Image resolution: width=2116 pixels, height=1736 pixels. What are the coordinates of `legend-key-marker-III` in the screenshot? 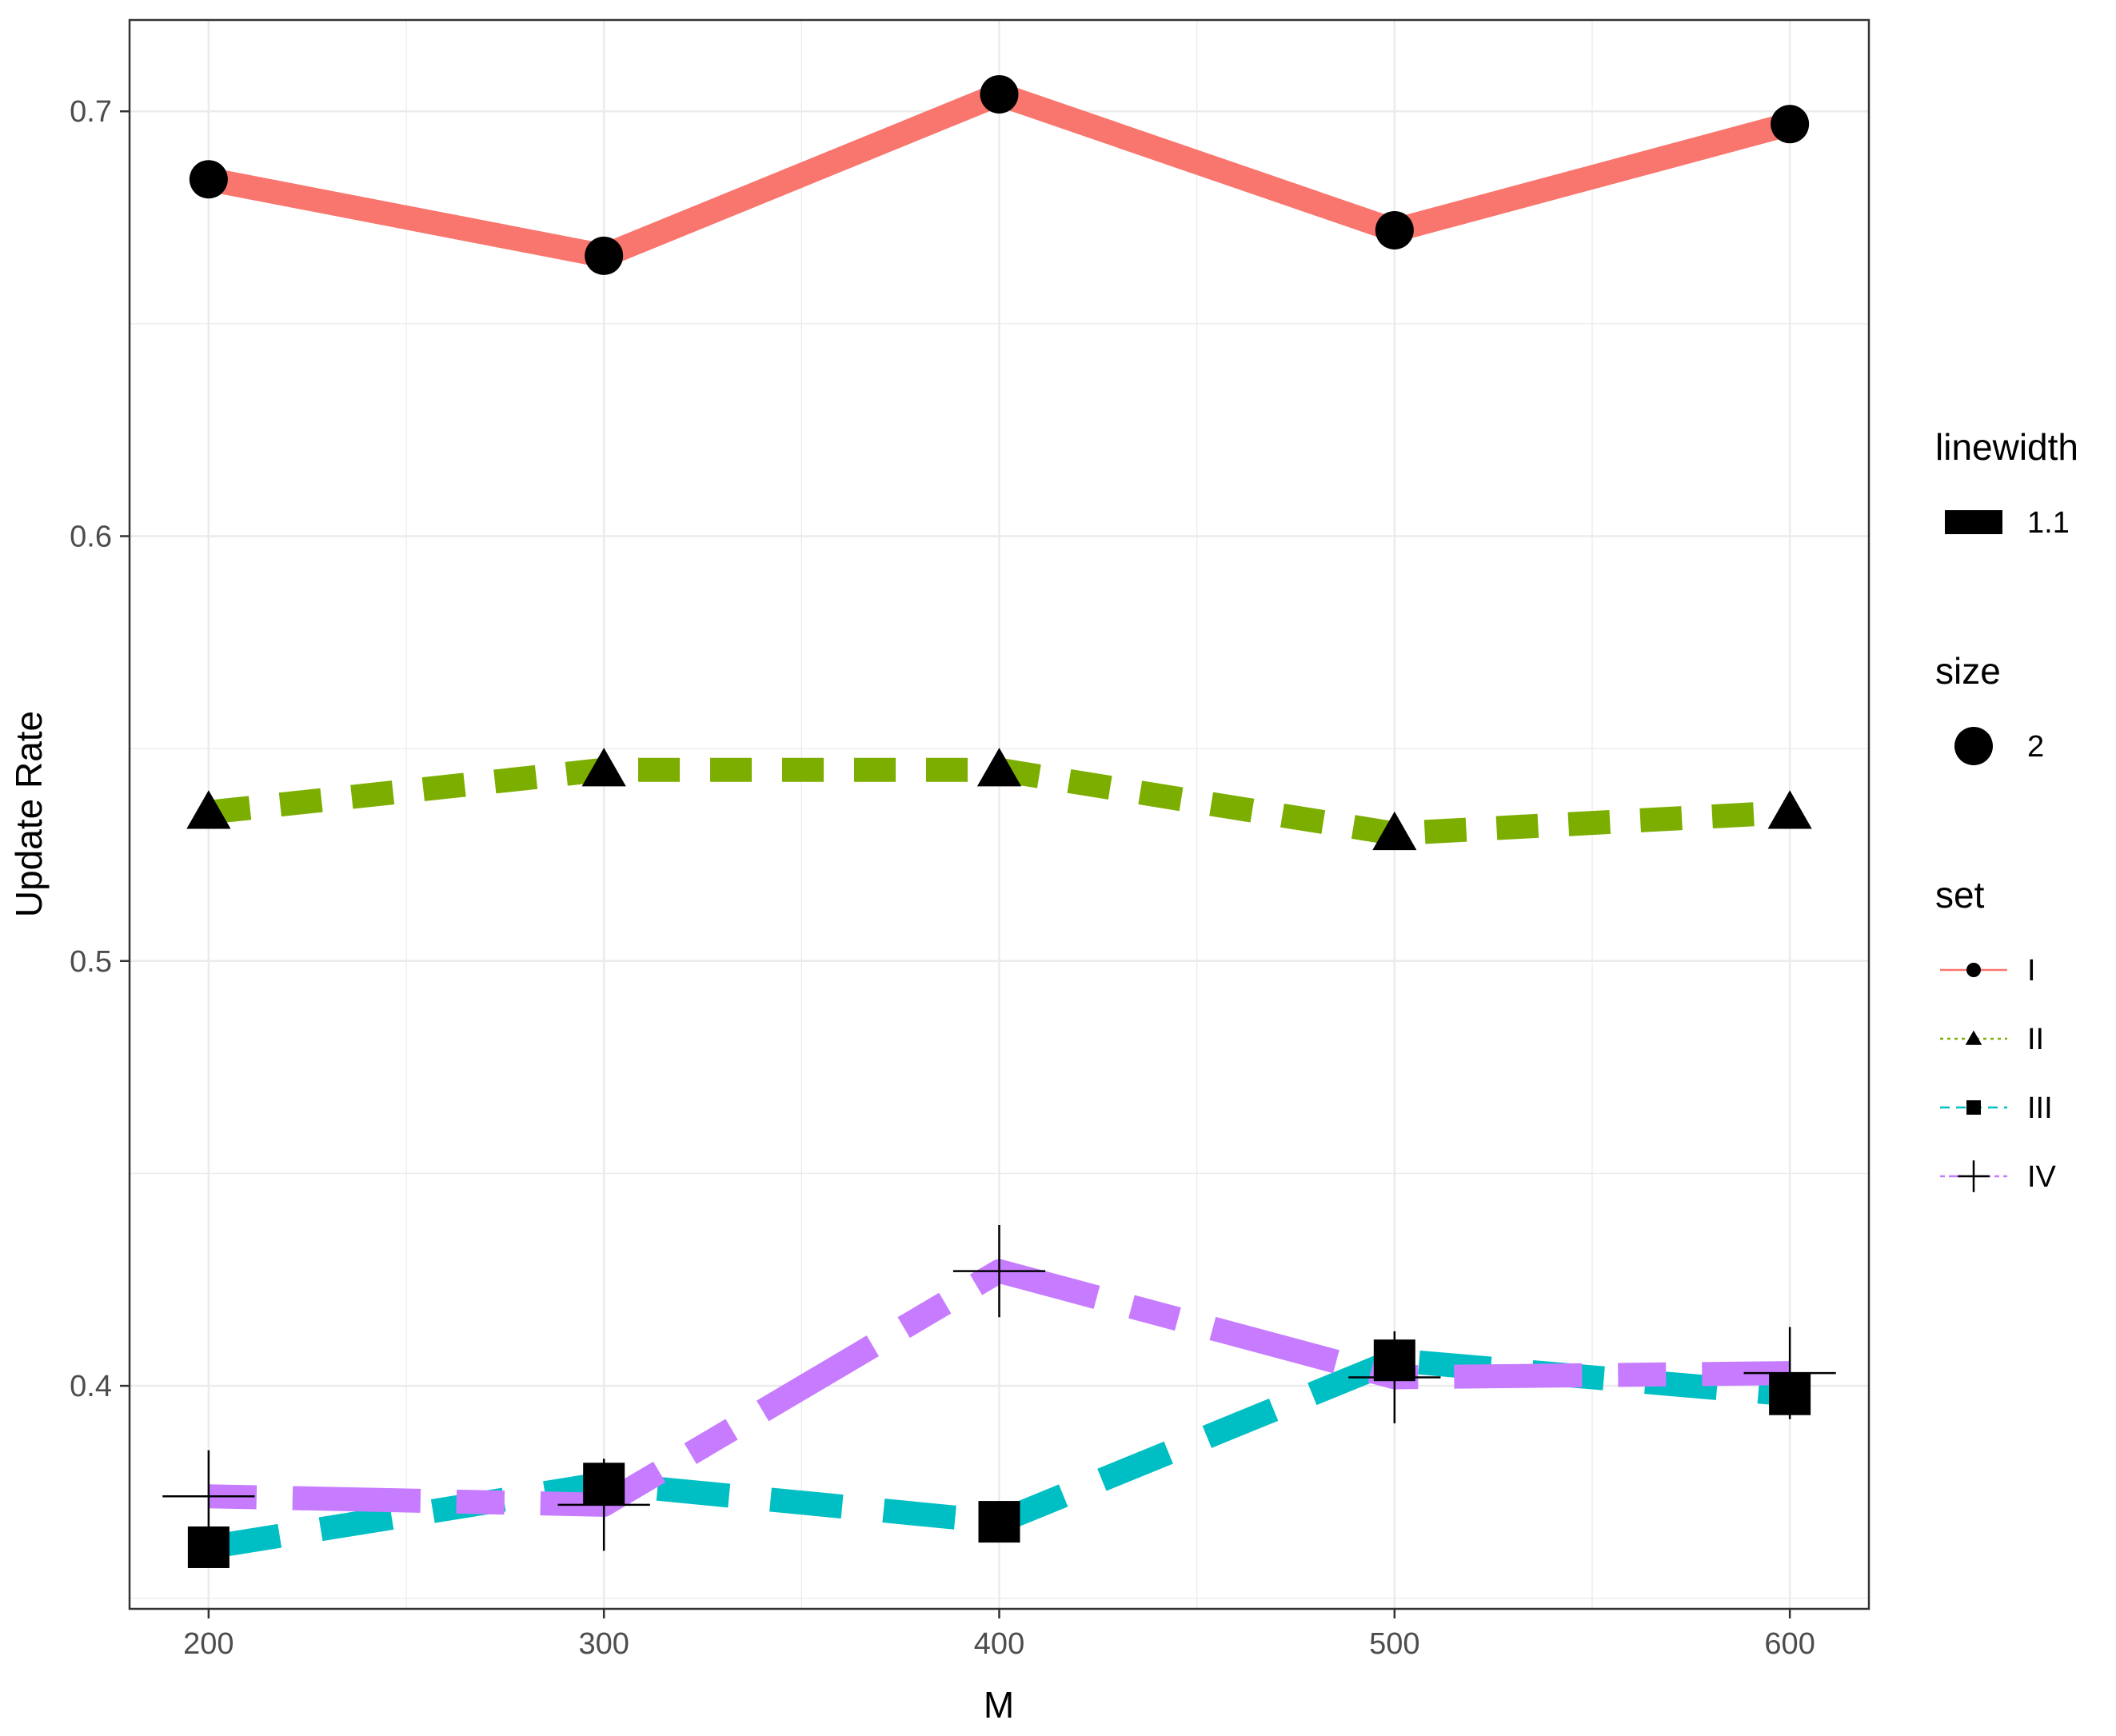 It's located at (1974, 1107).